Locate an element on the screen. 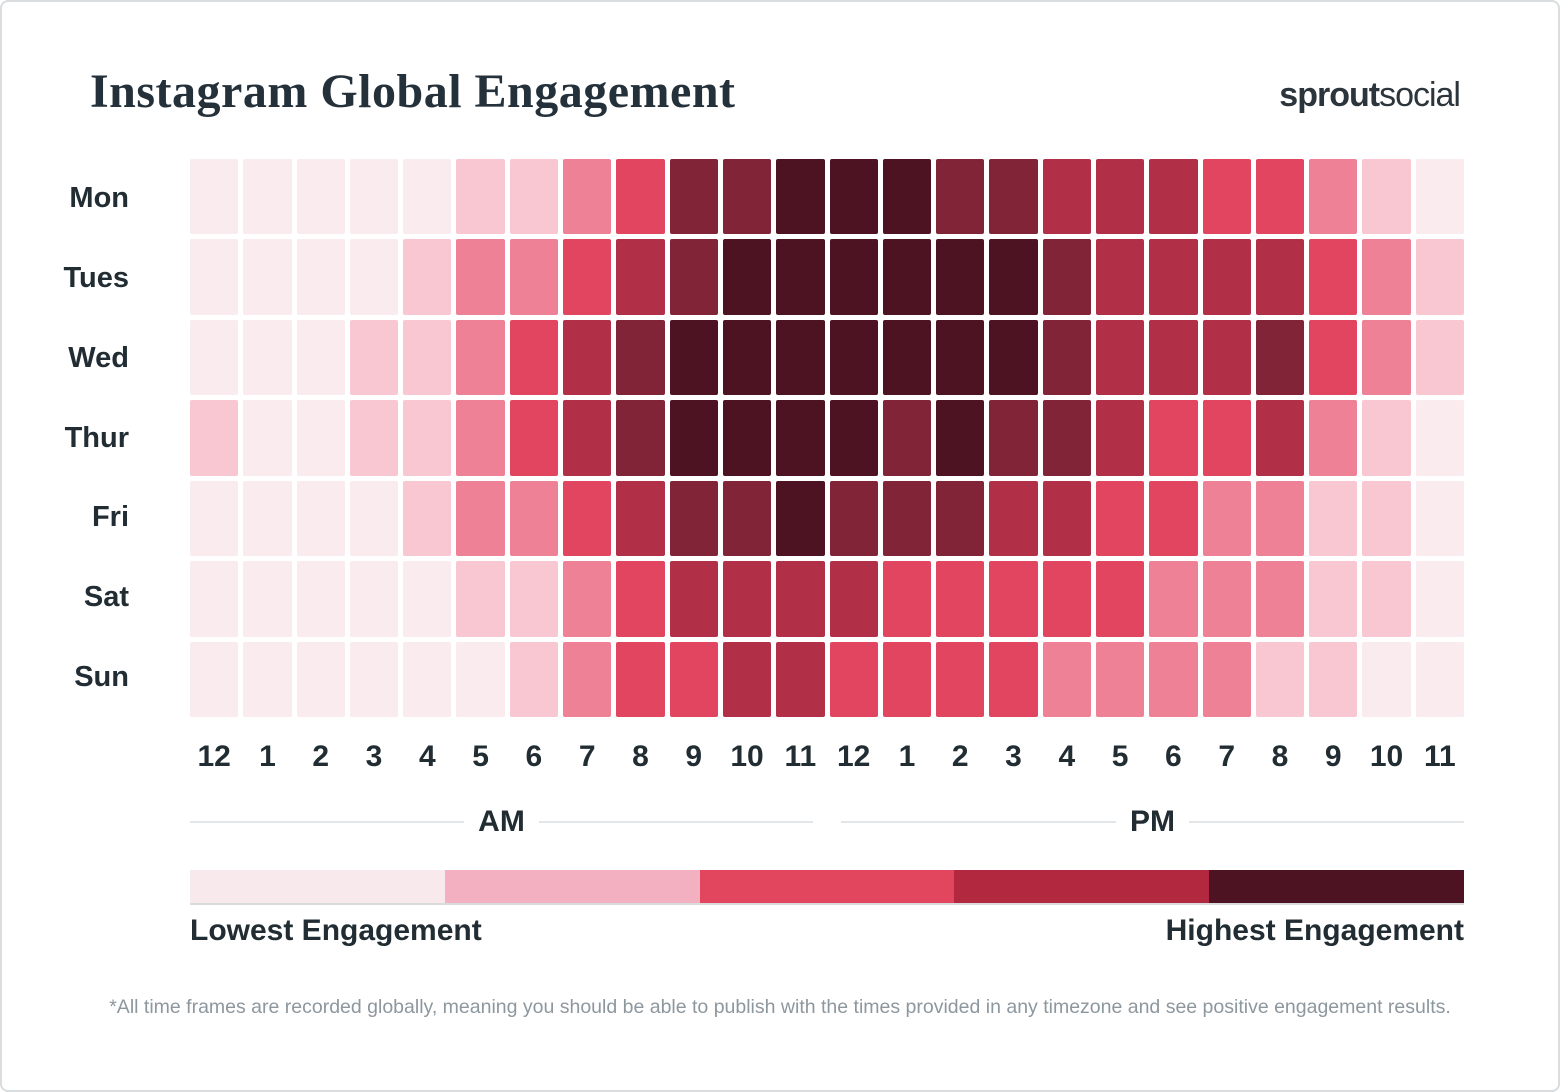 This screenshot has height=1092, width=1560. heatmap-cell-sun-10pm is located at coordinates (1386, 679).